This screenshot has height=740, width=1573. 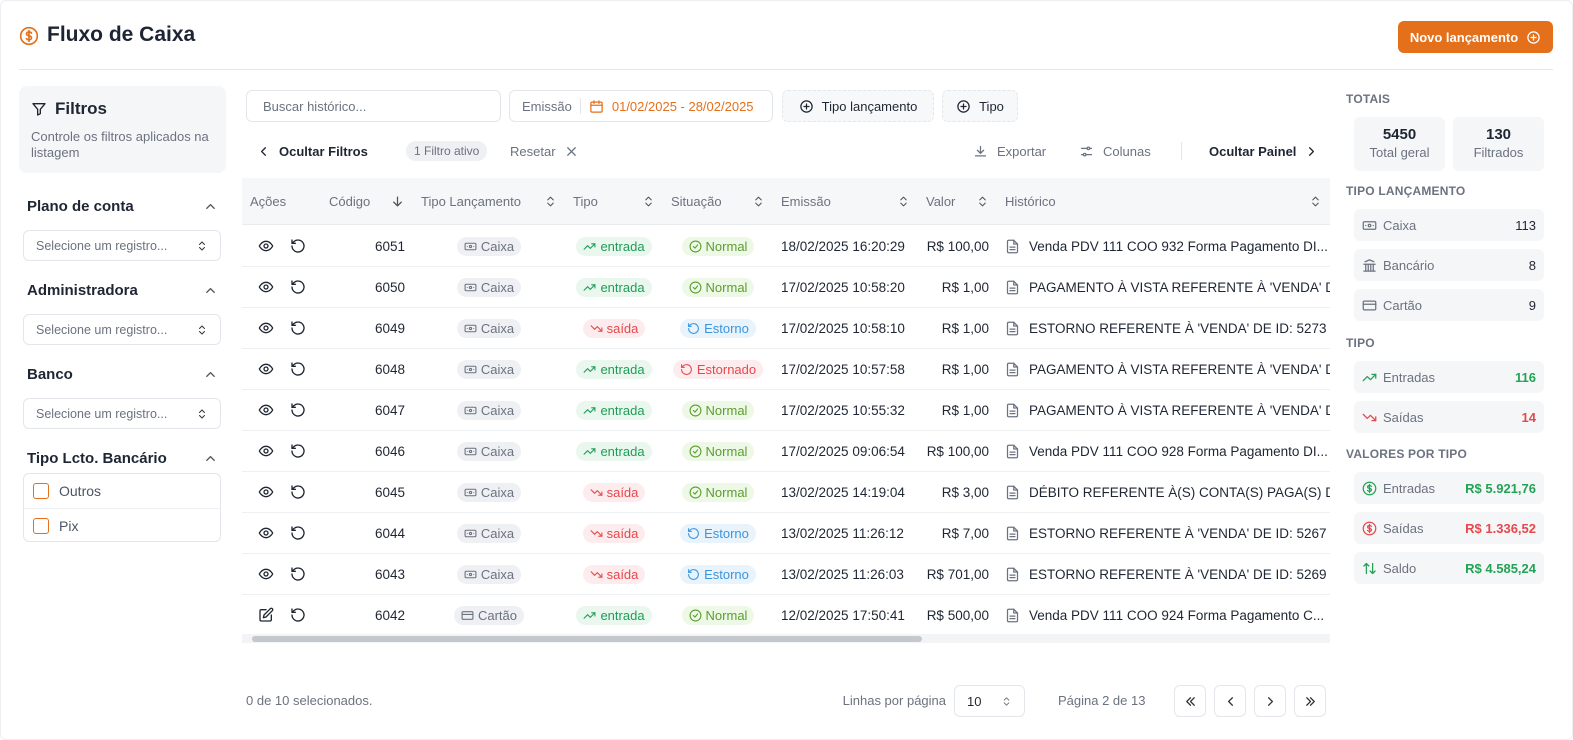 I want to click on summary-item: Entradas R$ 5.921,76, so click(x=1449, y=488).